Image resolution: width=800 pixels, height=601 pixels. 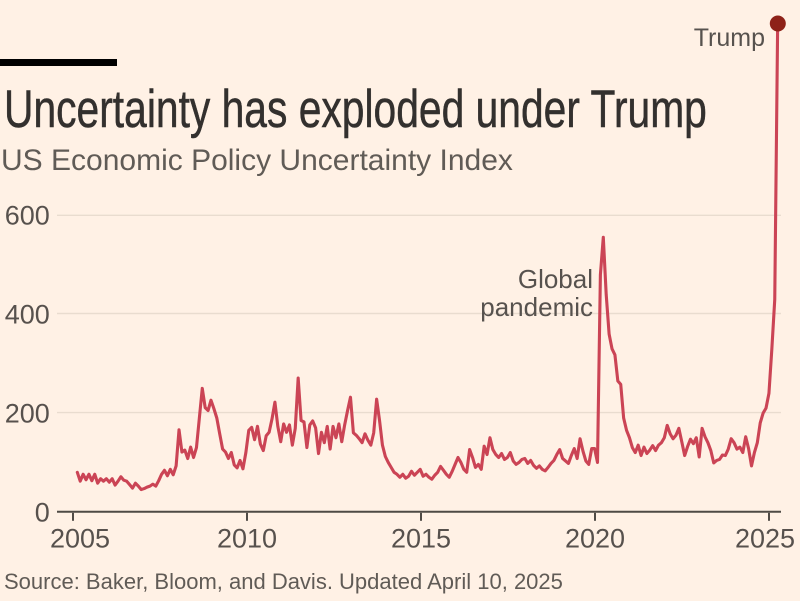 What do you see at coordinates (421, 539) in the screenshot?
I see `svg-text: 2015` at bounding box center [421, 539].